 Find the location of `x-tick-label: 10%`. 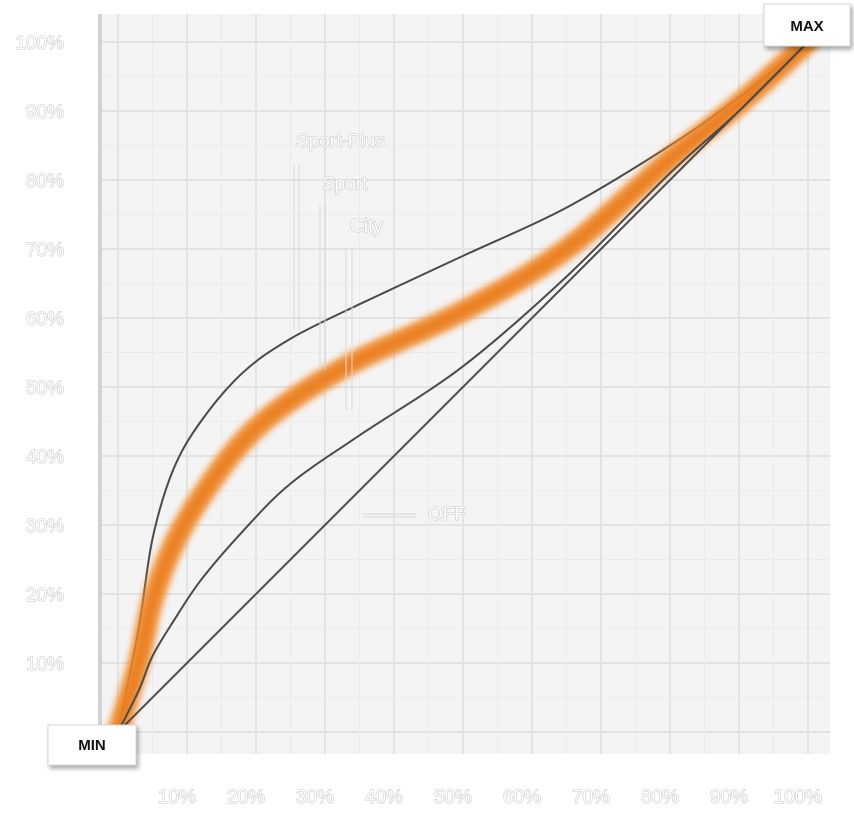

x-tick-label: 10% is located at coordinates (177, 797).